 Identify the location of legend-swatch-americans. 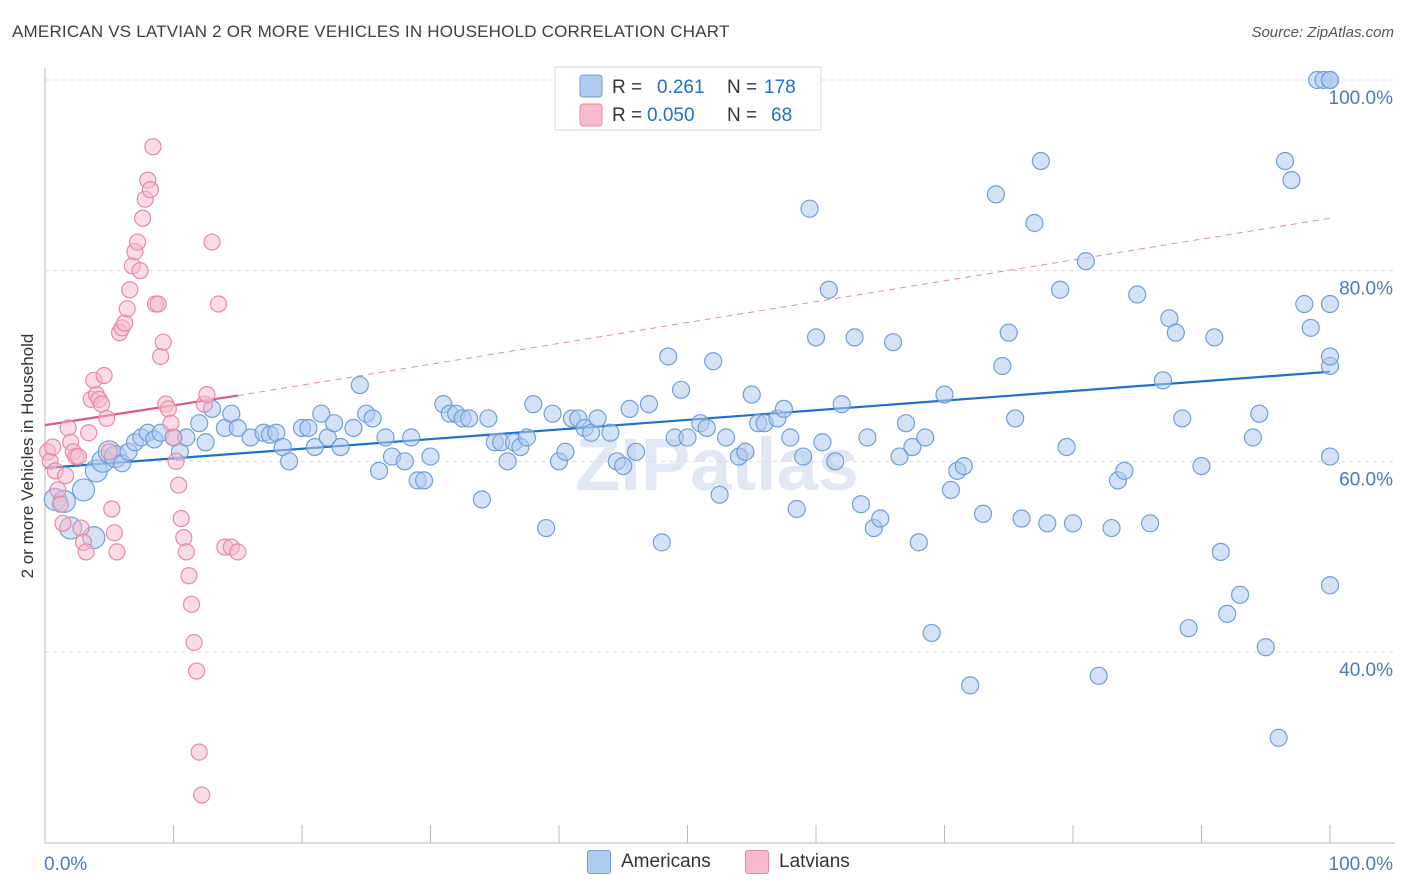
(599, 862).